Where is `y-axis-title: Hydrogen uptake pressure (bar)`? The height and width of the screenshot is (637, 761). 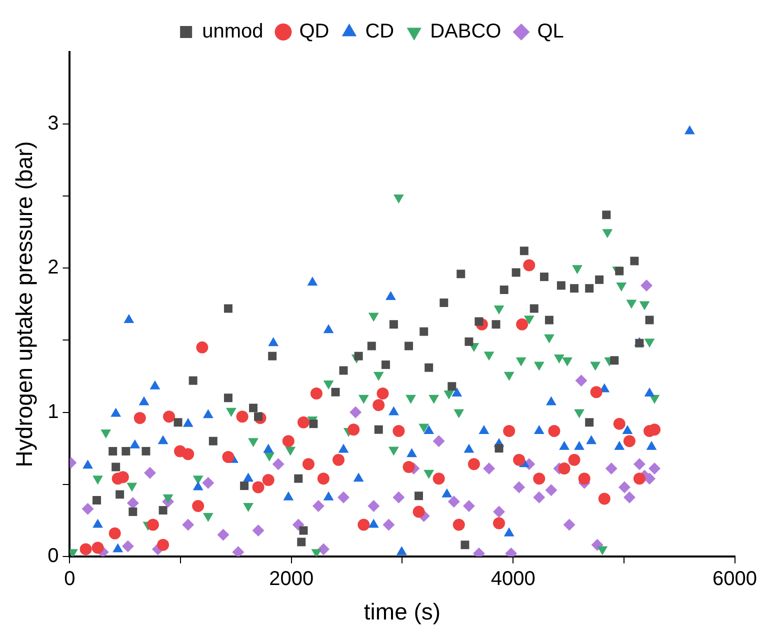
y-axis-title: Hydrogen uptake pressure (bar) is located at coordinates (24, 304).